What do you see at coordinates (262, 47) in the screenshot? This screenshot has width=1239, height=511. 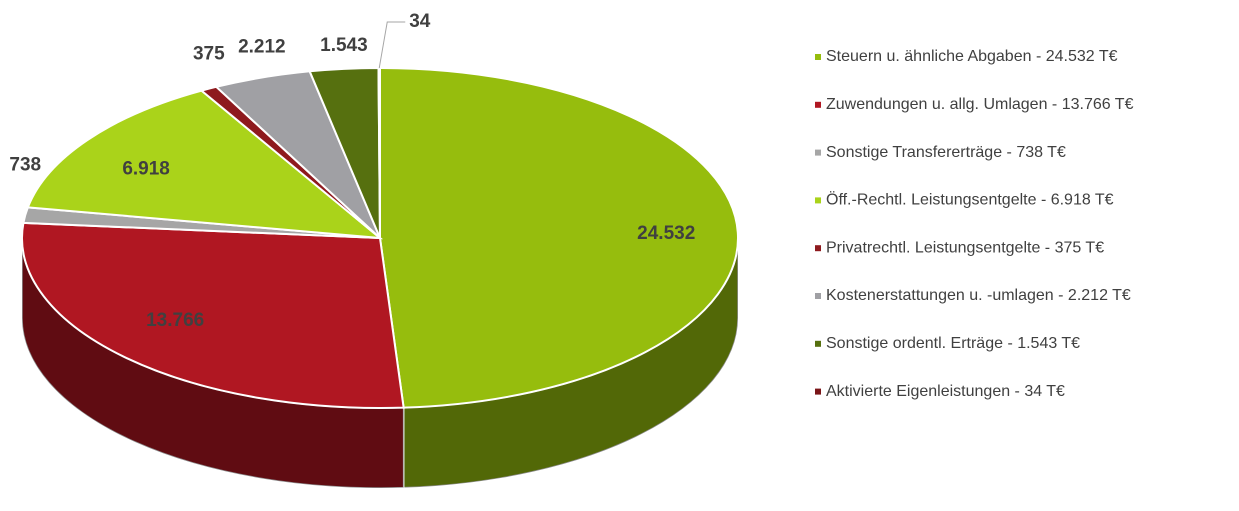 I see `data-label: 2.212` at bounding box center [262, 47].